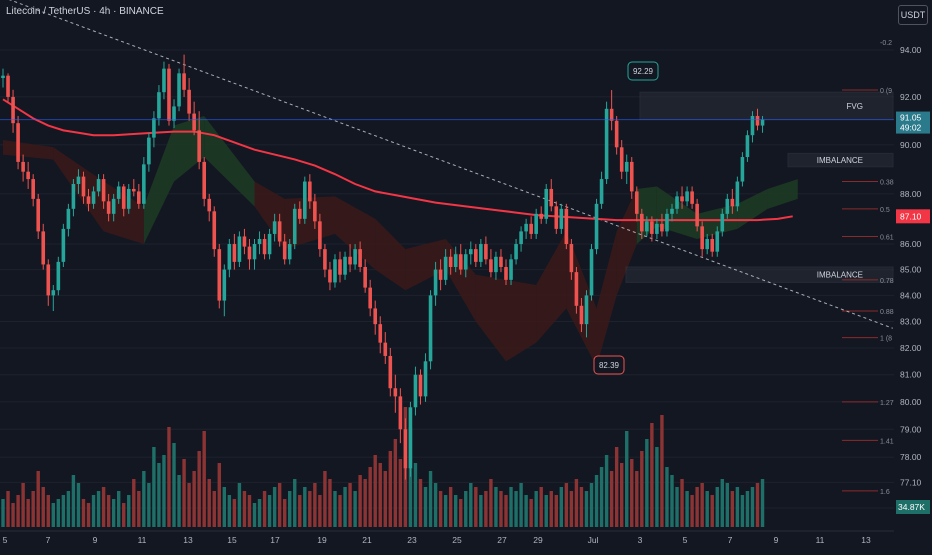 The width and height of the screenshot is (932, 555). Describe the element at coordinates (913, 122) in the screenshot. I see `current-price-tag` at that location.